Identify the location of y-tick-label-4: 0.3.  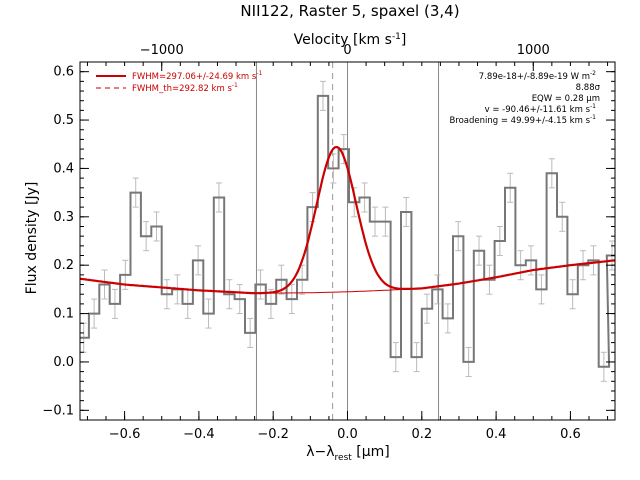
(63, 217).